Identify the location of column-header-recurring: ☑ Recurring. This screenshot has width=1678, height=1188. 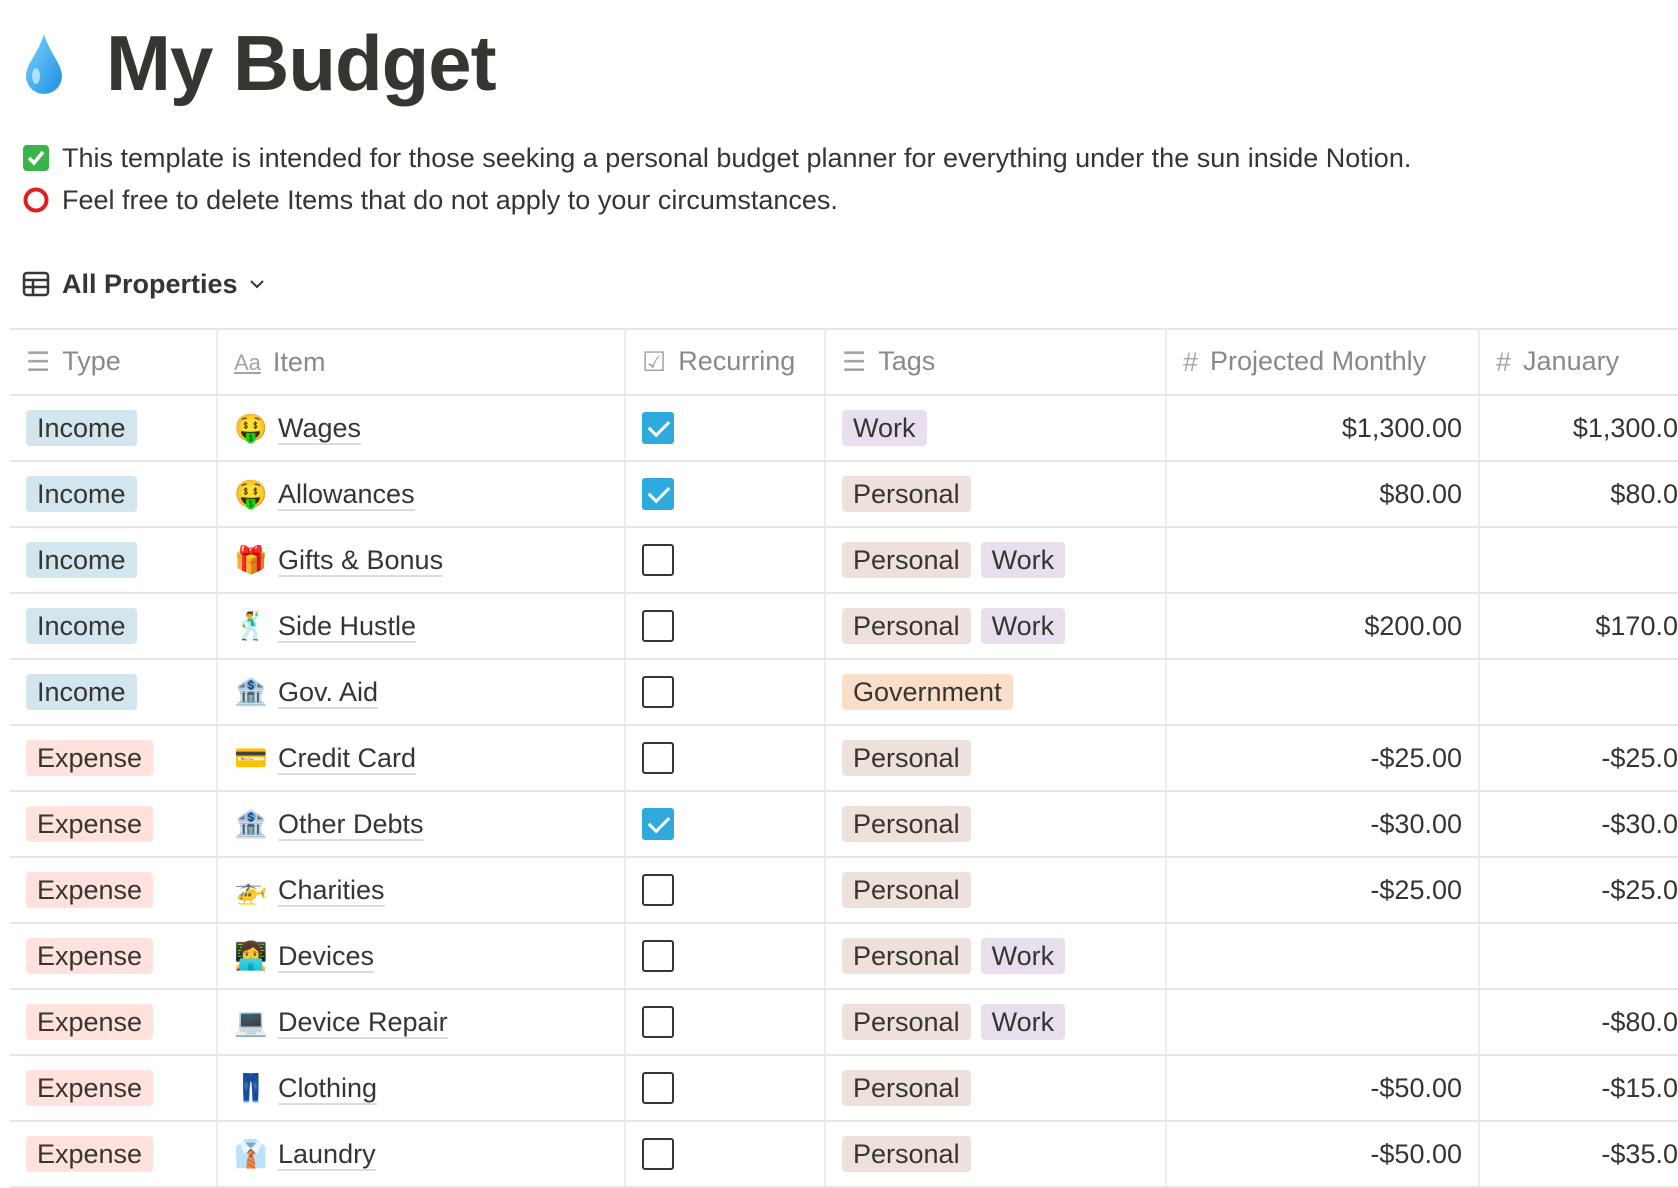
(725, 362).